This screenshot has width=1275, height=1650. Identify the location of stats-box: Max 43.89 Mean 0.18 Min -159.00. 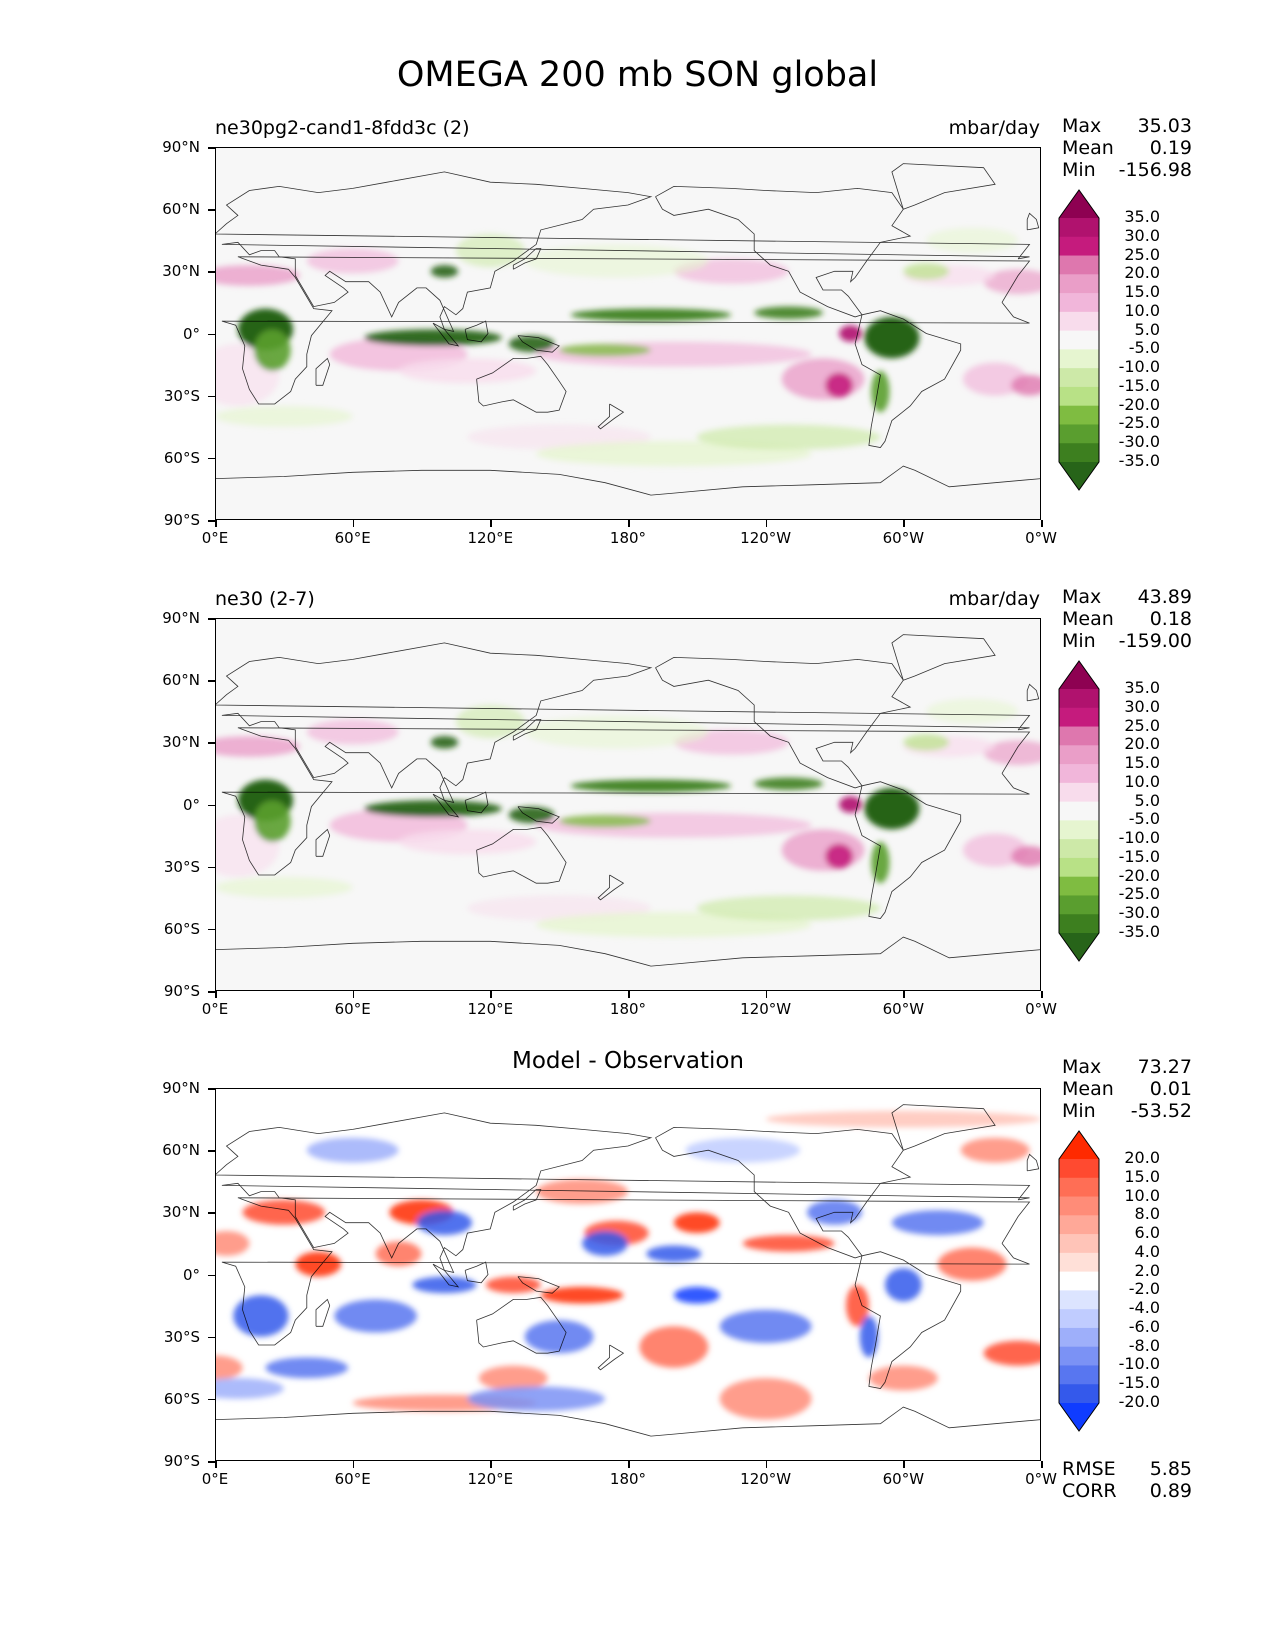
(1127, 619).